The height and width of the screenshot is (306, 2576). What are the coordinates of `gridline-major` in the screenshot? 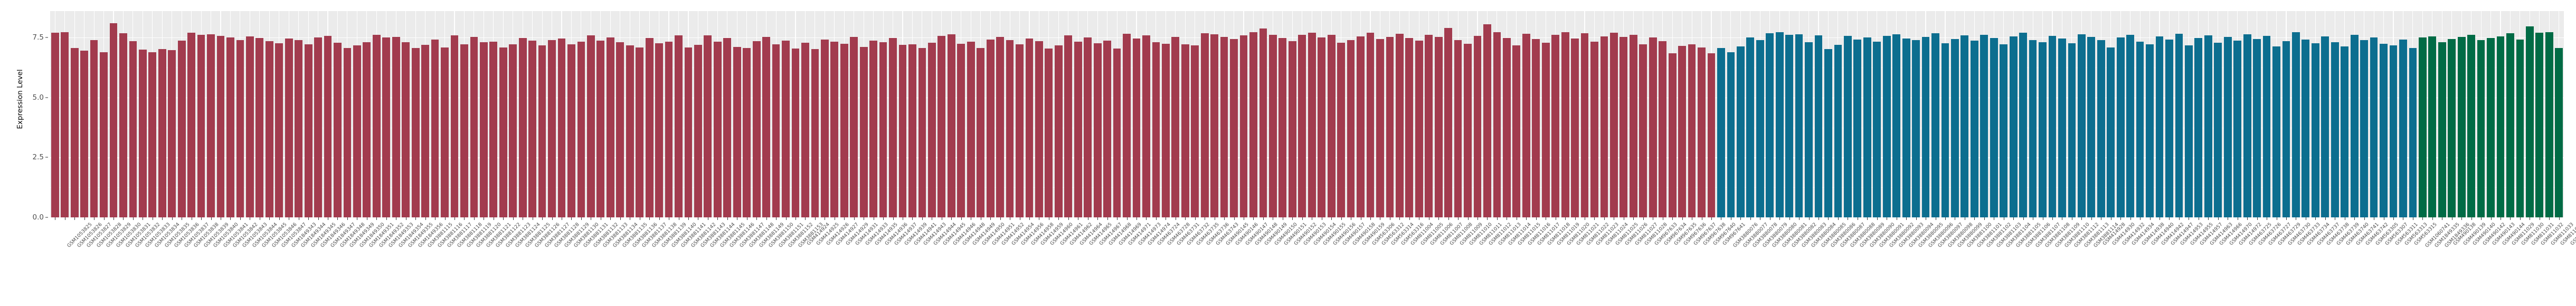 It's located at (1307, 38).